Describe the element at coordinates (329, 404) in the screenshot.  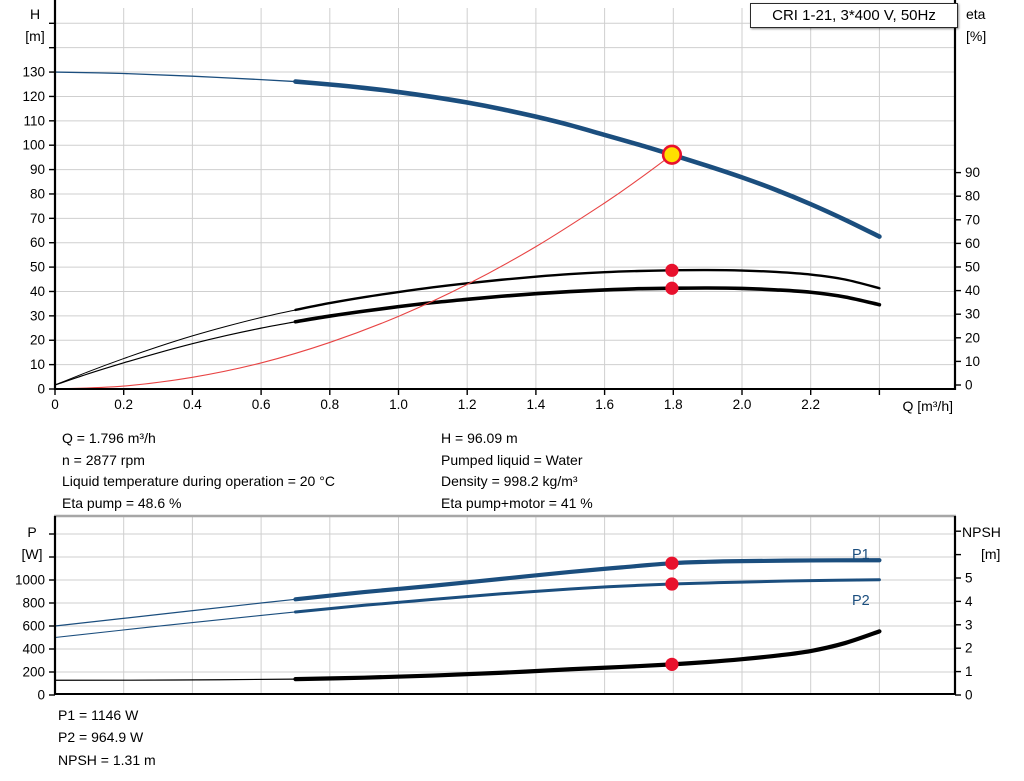
I see `svg-text: 0.8` at that location.